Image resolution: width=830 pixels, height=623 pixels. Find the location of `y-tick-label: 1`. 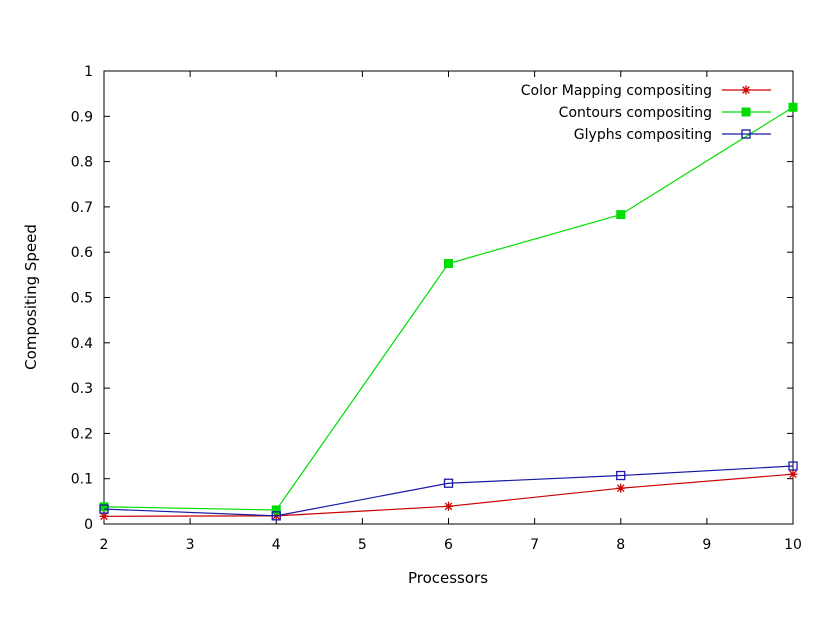

y-tick-label: 1 is located at coordinates (88, 72).